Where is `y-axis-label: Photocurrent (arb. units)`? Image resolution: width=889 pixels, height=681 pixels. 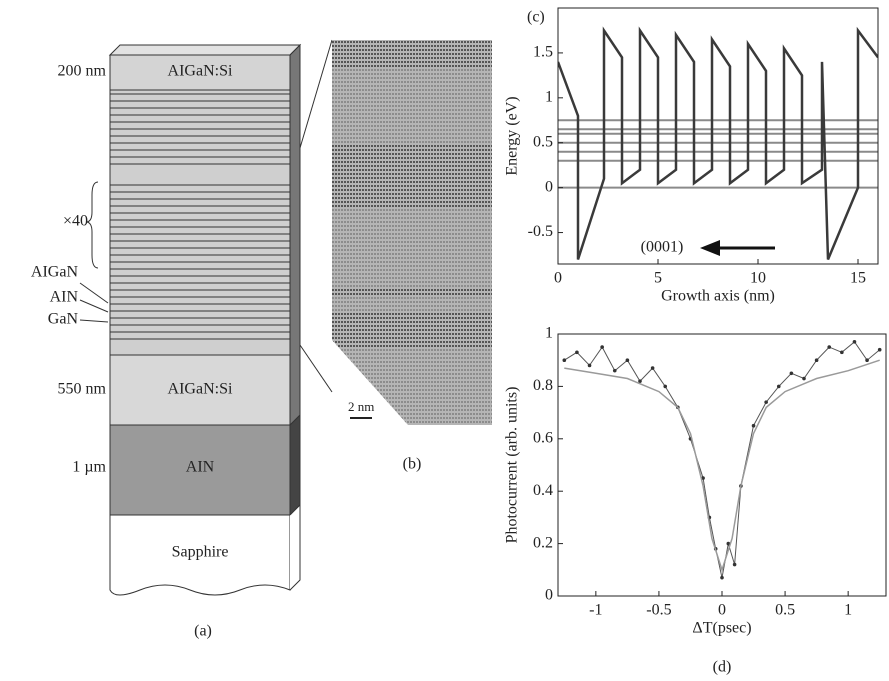
y-axis-label: Photocurrent (arb. units) is located at coordinates (512, 465).